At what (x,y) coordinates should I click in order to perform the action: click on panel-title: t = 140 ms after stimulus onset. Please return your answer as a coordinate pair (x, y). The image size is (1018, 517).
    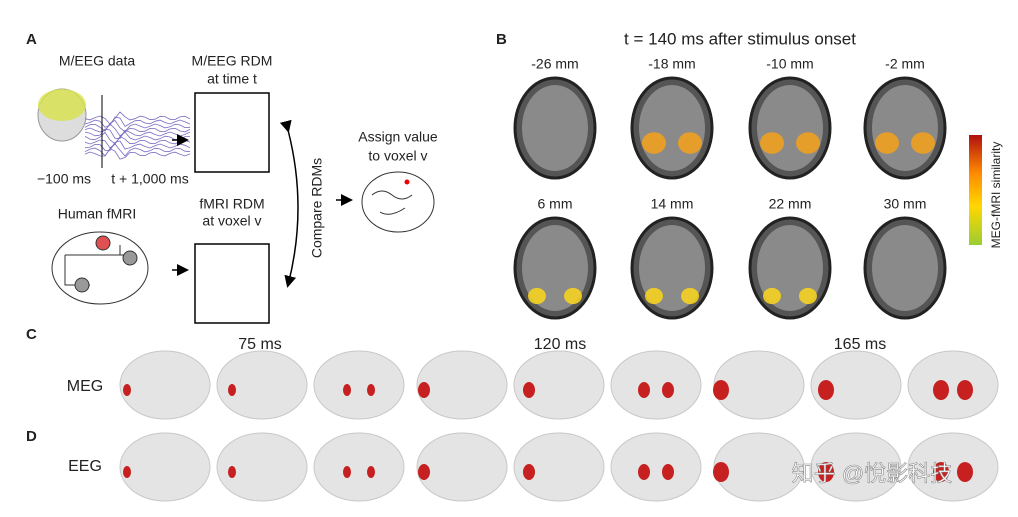
    Looking at the image, I should click on (740, 38).